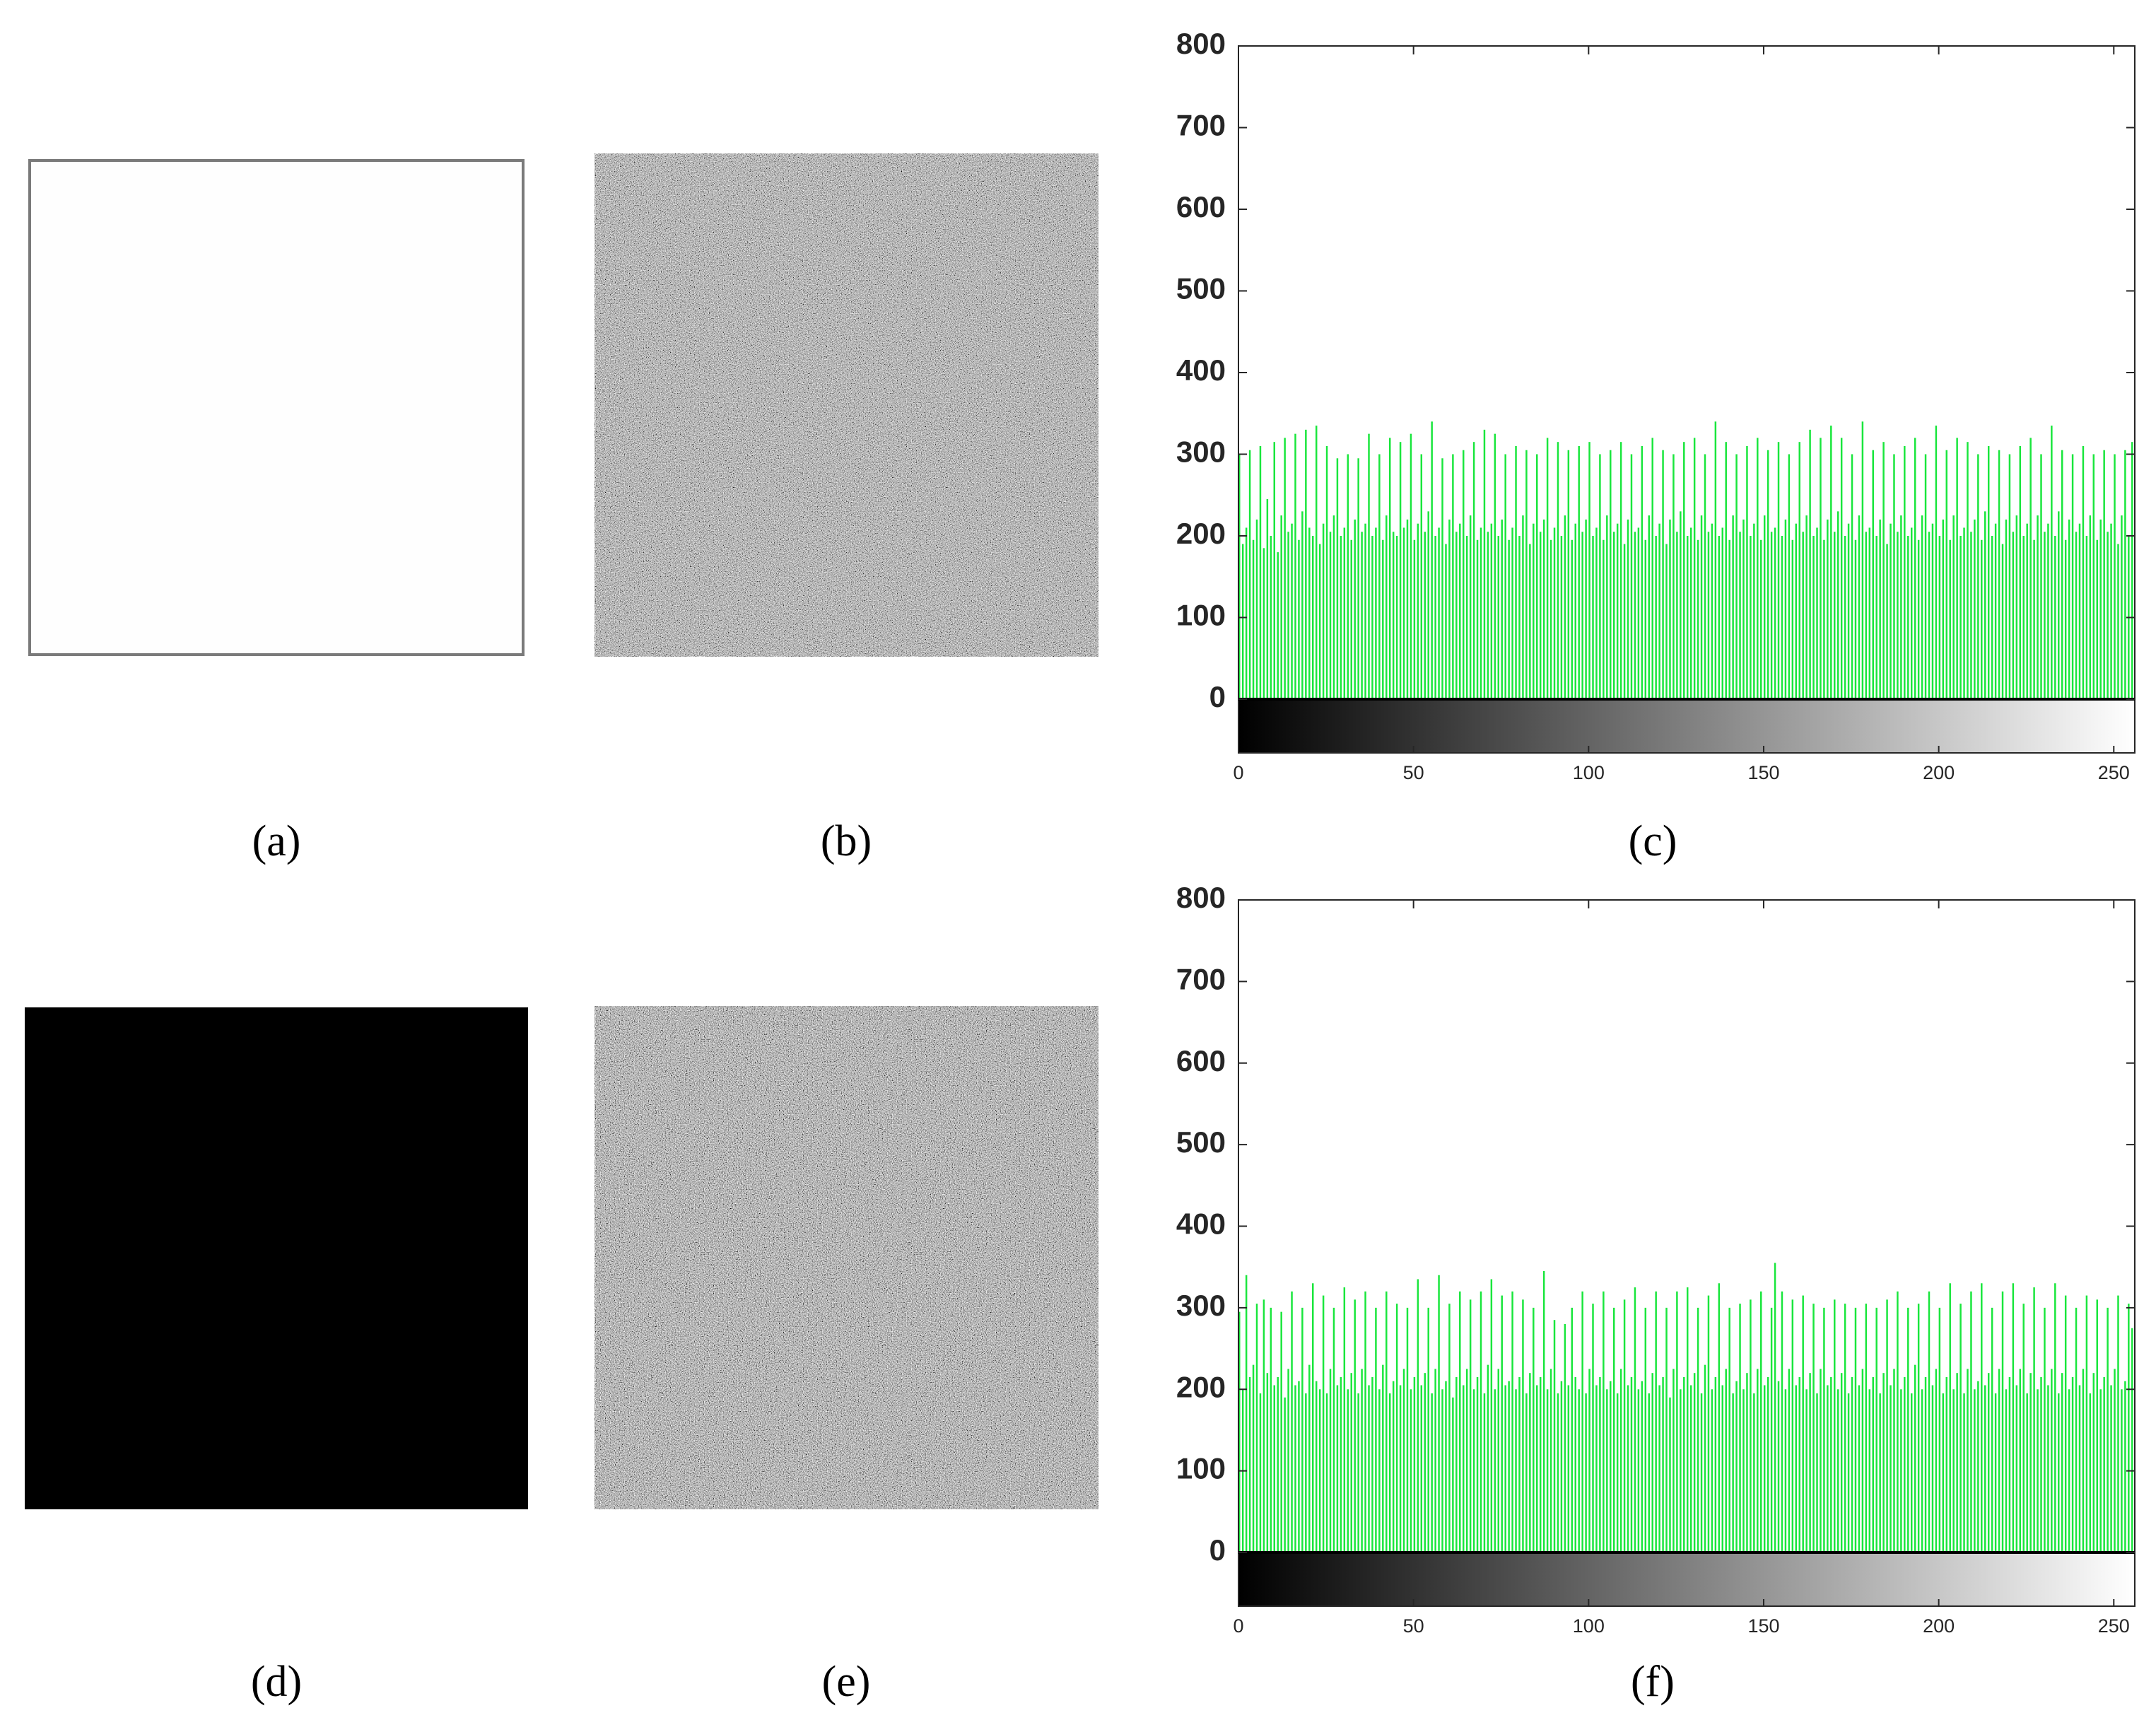 The height and width of the screenshot is (1732, 2156). What do you see at coordinates (1201, 1224) in the screenshot?
I see `y-tick-label: 400` at bounding box center [1201, 1224].